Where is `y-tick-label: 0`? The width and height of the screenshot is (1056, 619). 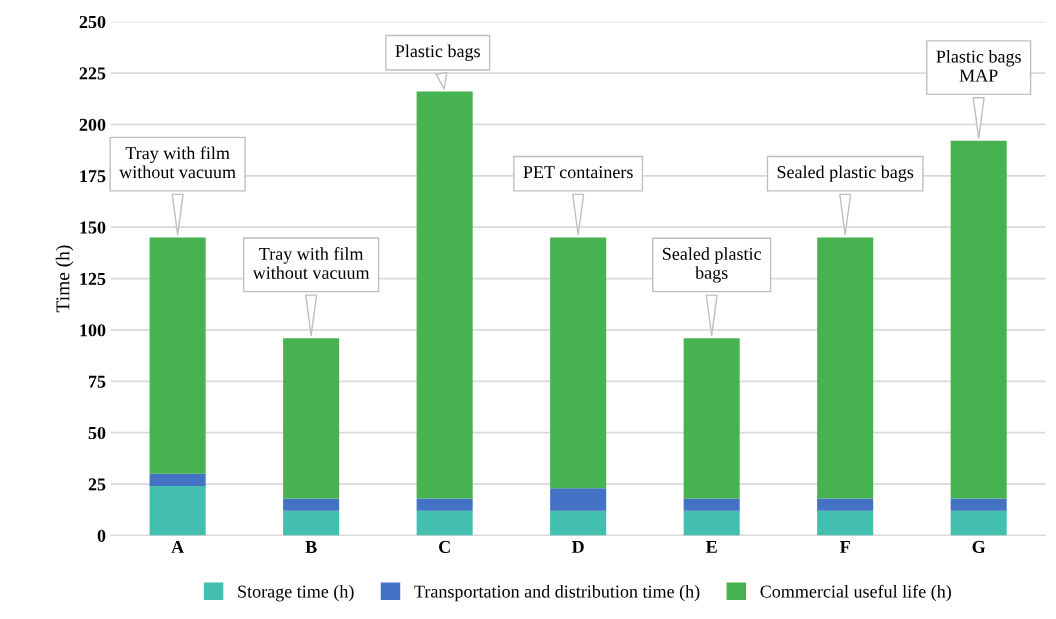
y-tick-label: 0 is located at coordinates (101, 535).